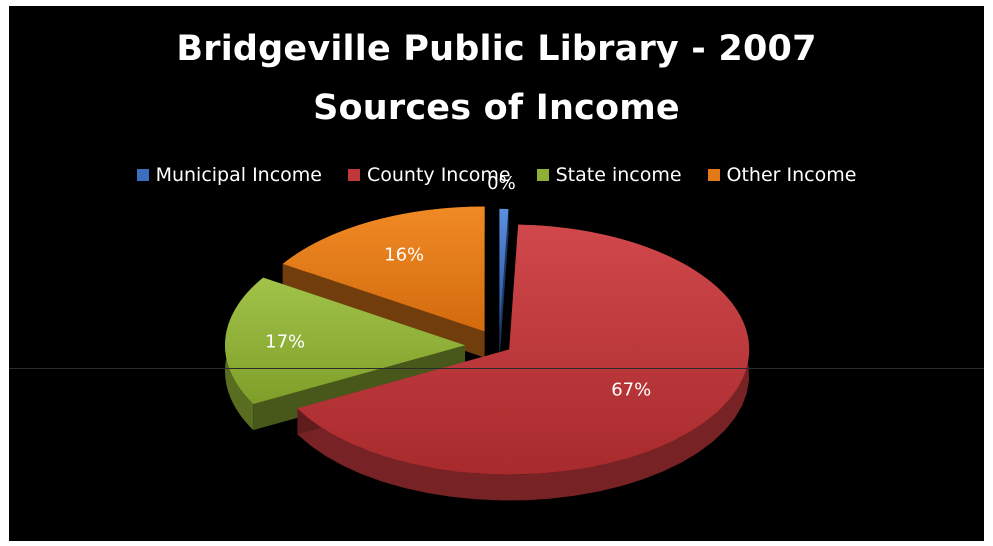  What do you see at coordinates (496, 108) in the screenshot?
I see `chart-subtitle: Sources of Income` at bounding box center [496, 108].